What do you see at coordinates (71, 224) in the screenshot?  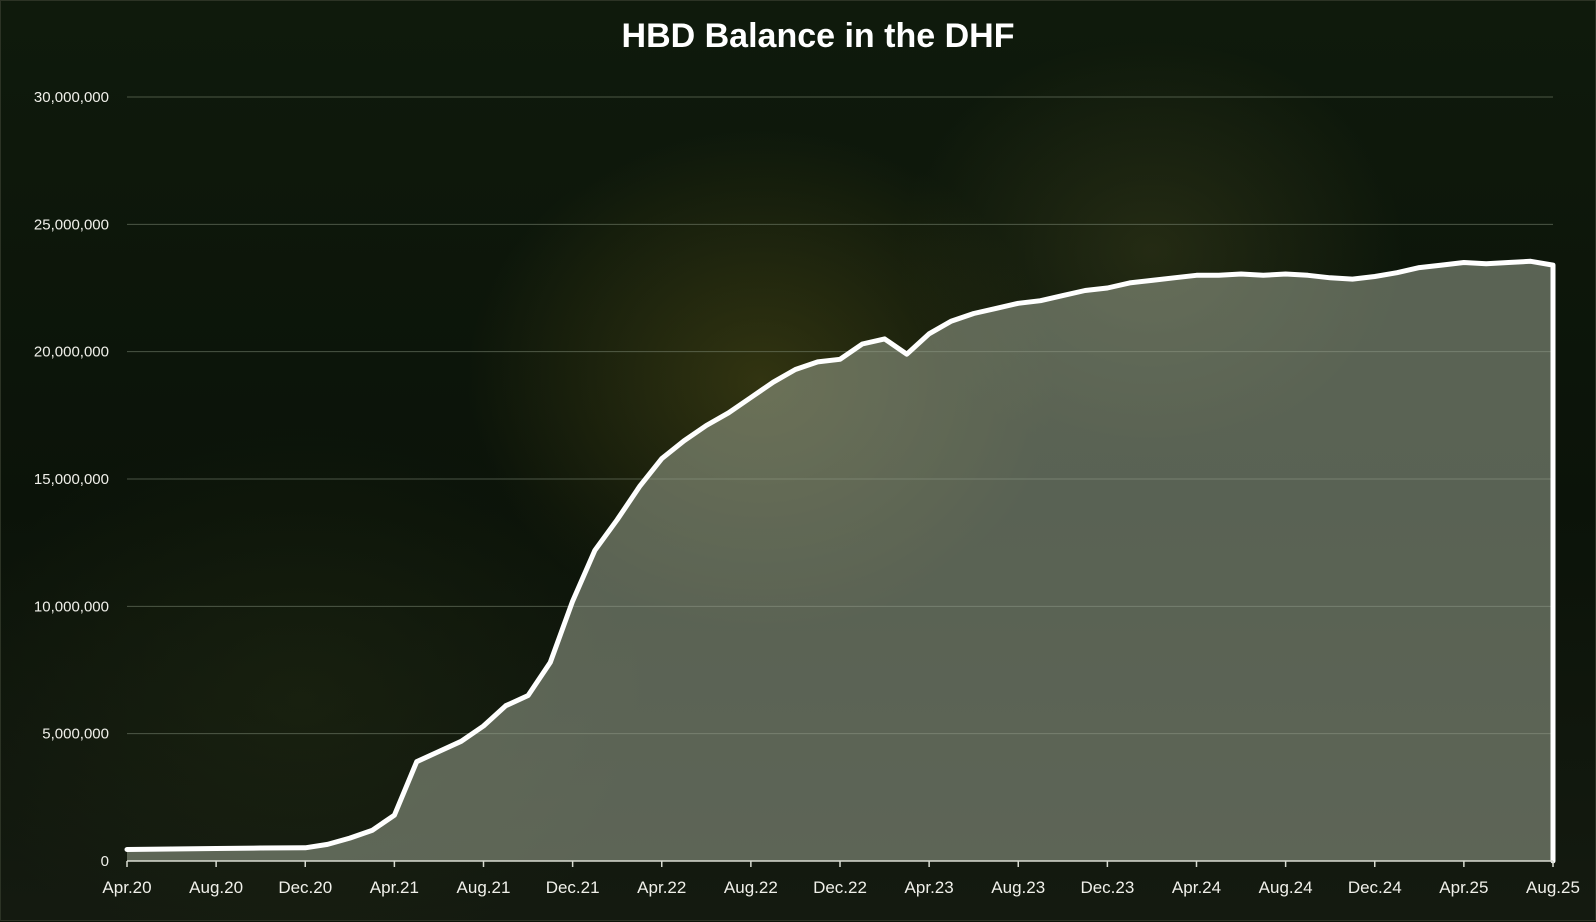 I see `y-tick-label: 25,000,000` at bounding box center [71, 224].